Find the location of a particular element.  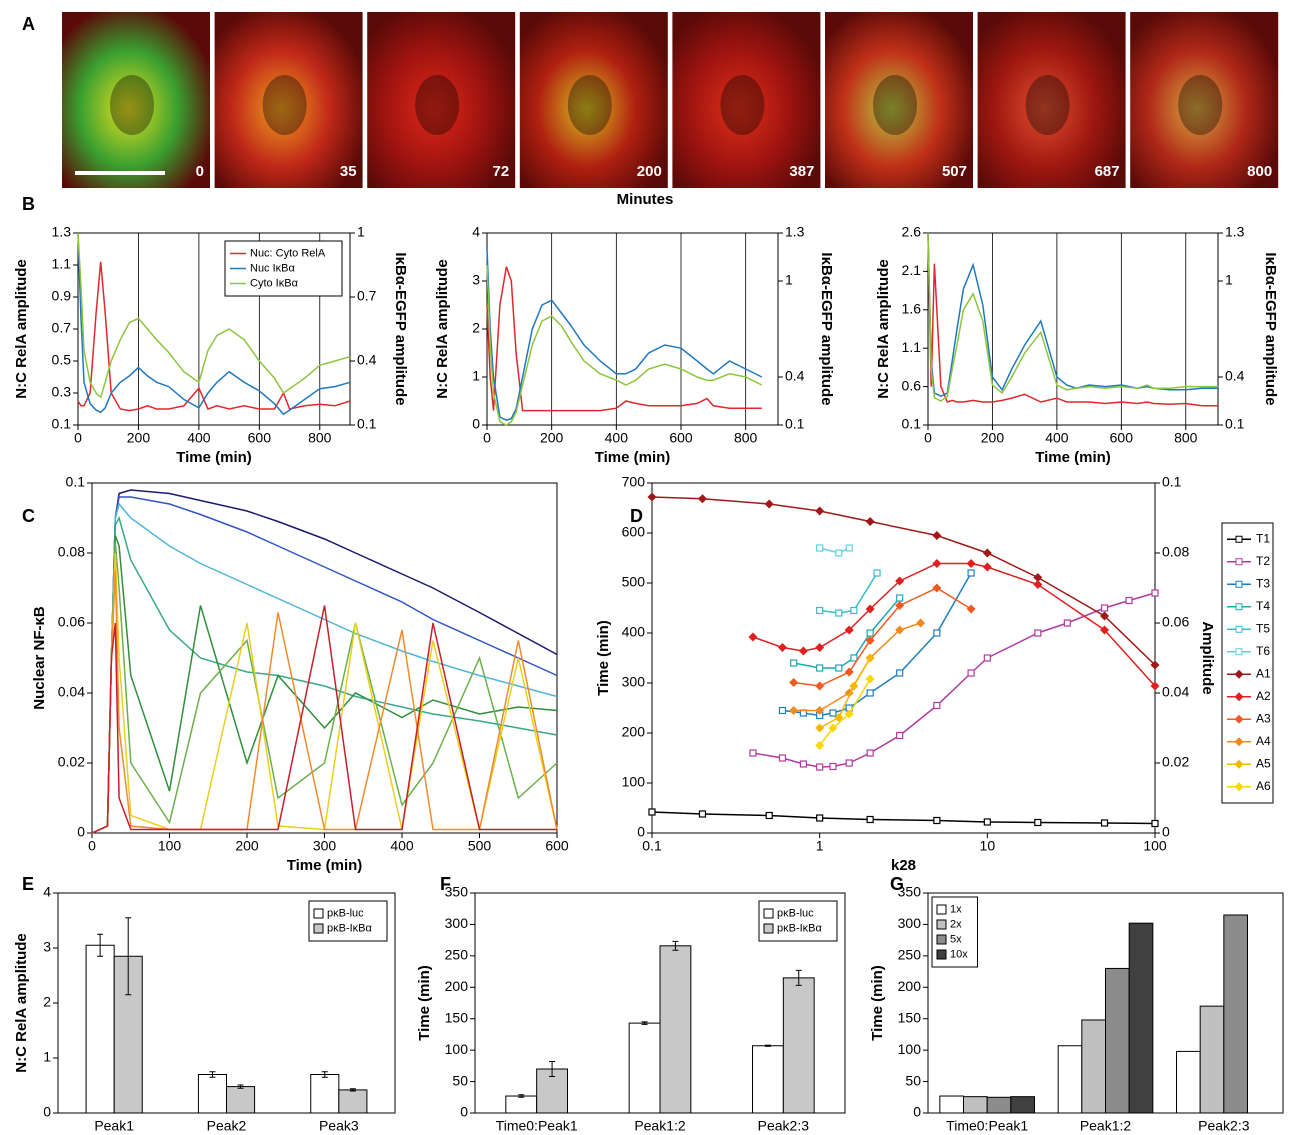

y2-tick-label: 1.3 is located at coordinates (1235, 232).